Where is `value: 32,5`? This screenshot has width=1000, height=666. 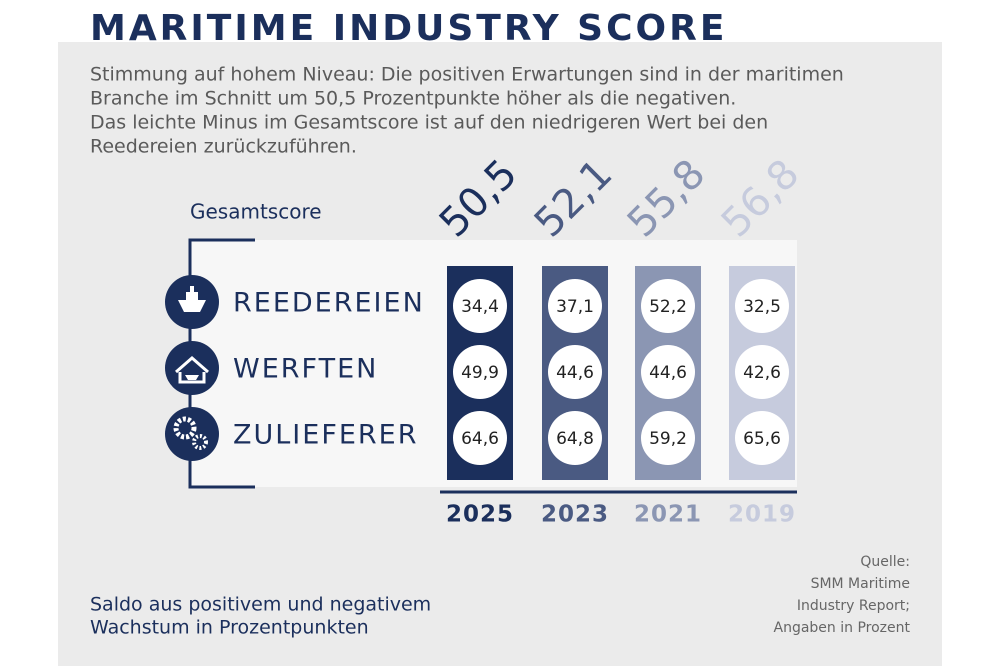
value: 32,5 is located at coordinates (762, 307).